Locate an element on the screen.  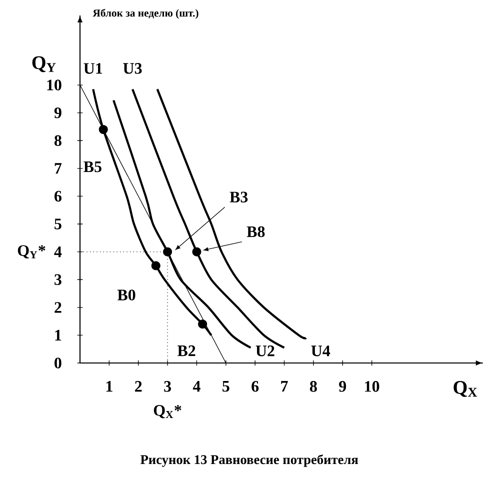
x-tick-label: 5 is located at coordinates (226, 386).